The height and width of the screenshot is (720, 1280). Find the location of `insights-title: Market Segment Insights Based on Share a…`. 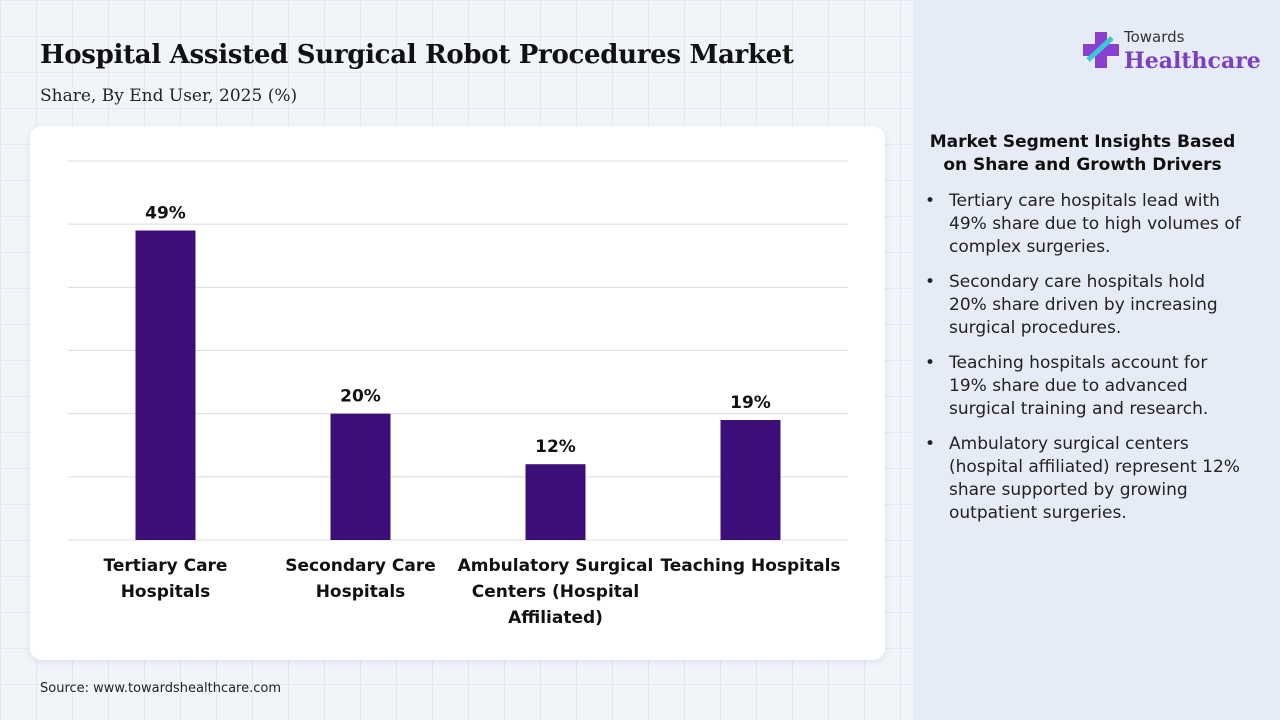

insights-title: Market Segment Insights Based on Share a… is located at coordinates (1082, 153).